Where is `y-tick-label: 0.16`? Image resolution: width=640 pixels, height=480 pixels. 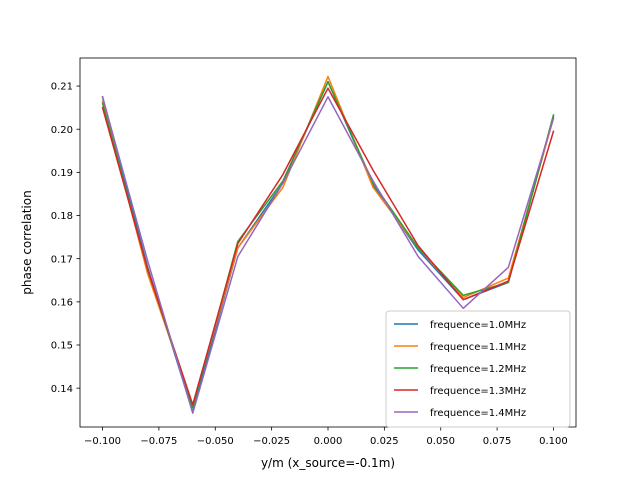 y-tick-label: 0.16 is located at coordinates (62, 302).